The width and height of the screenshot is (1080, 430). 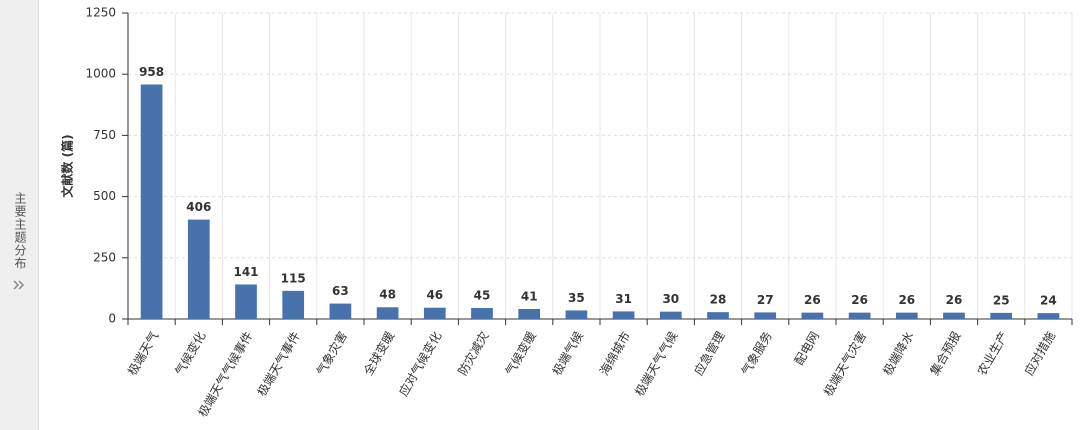 What do you see at coordinates (340, 291) in the screenshot?
I see `value-label: 63` at bounding box center [340, 291].